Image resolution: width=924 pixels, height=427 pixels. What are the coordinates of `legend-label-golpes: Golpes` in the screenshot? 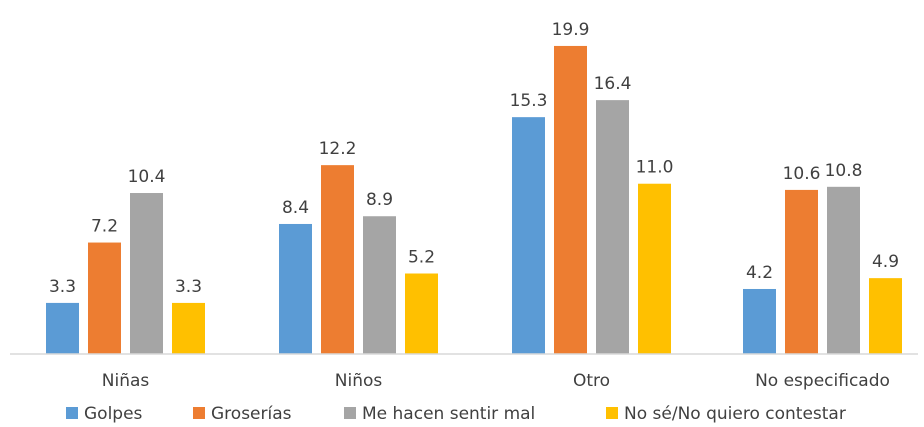 It's located at (113, 414).